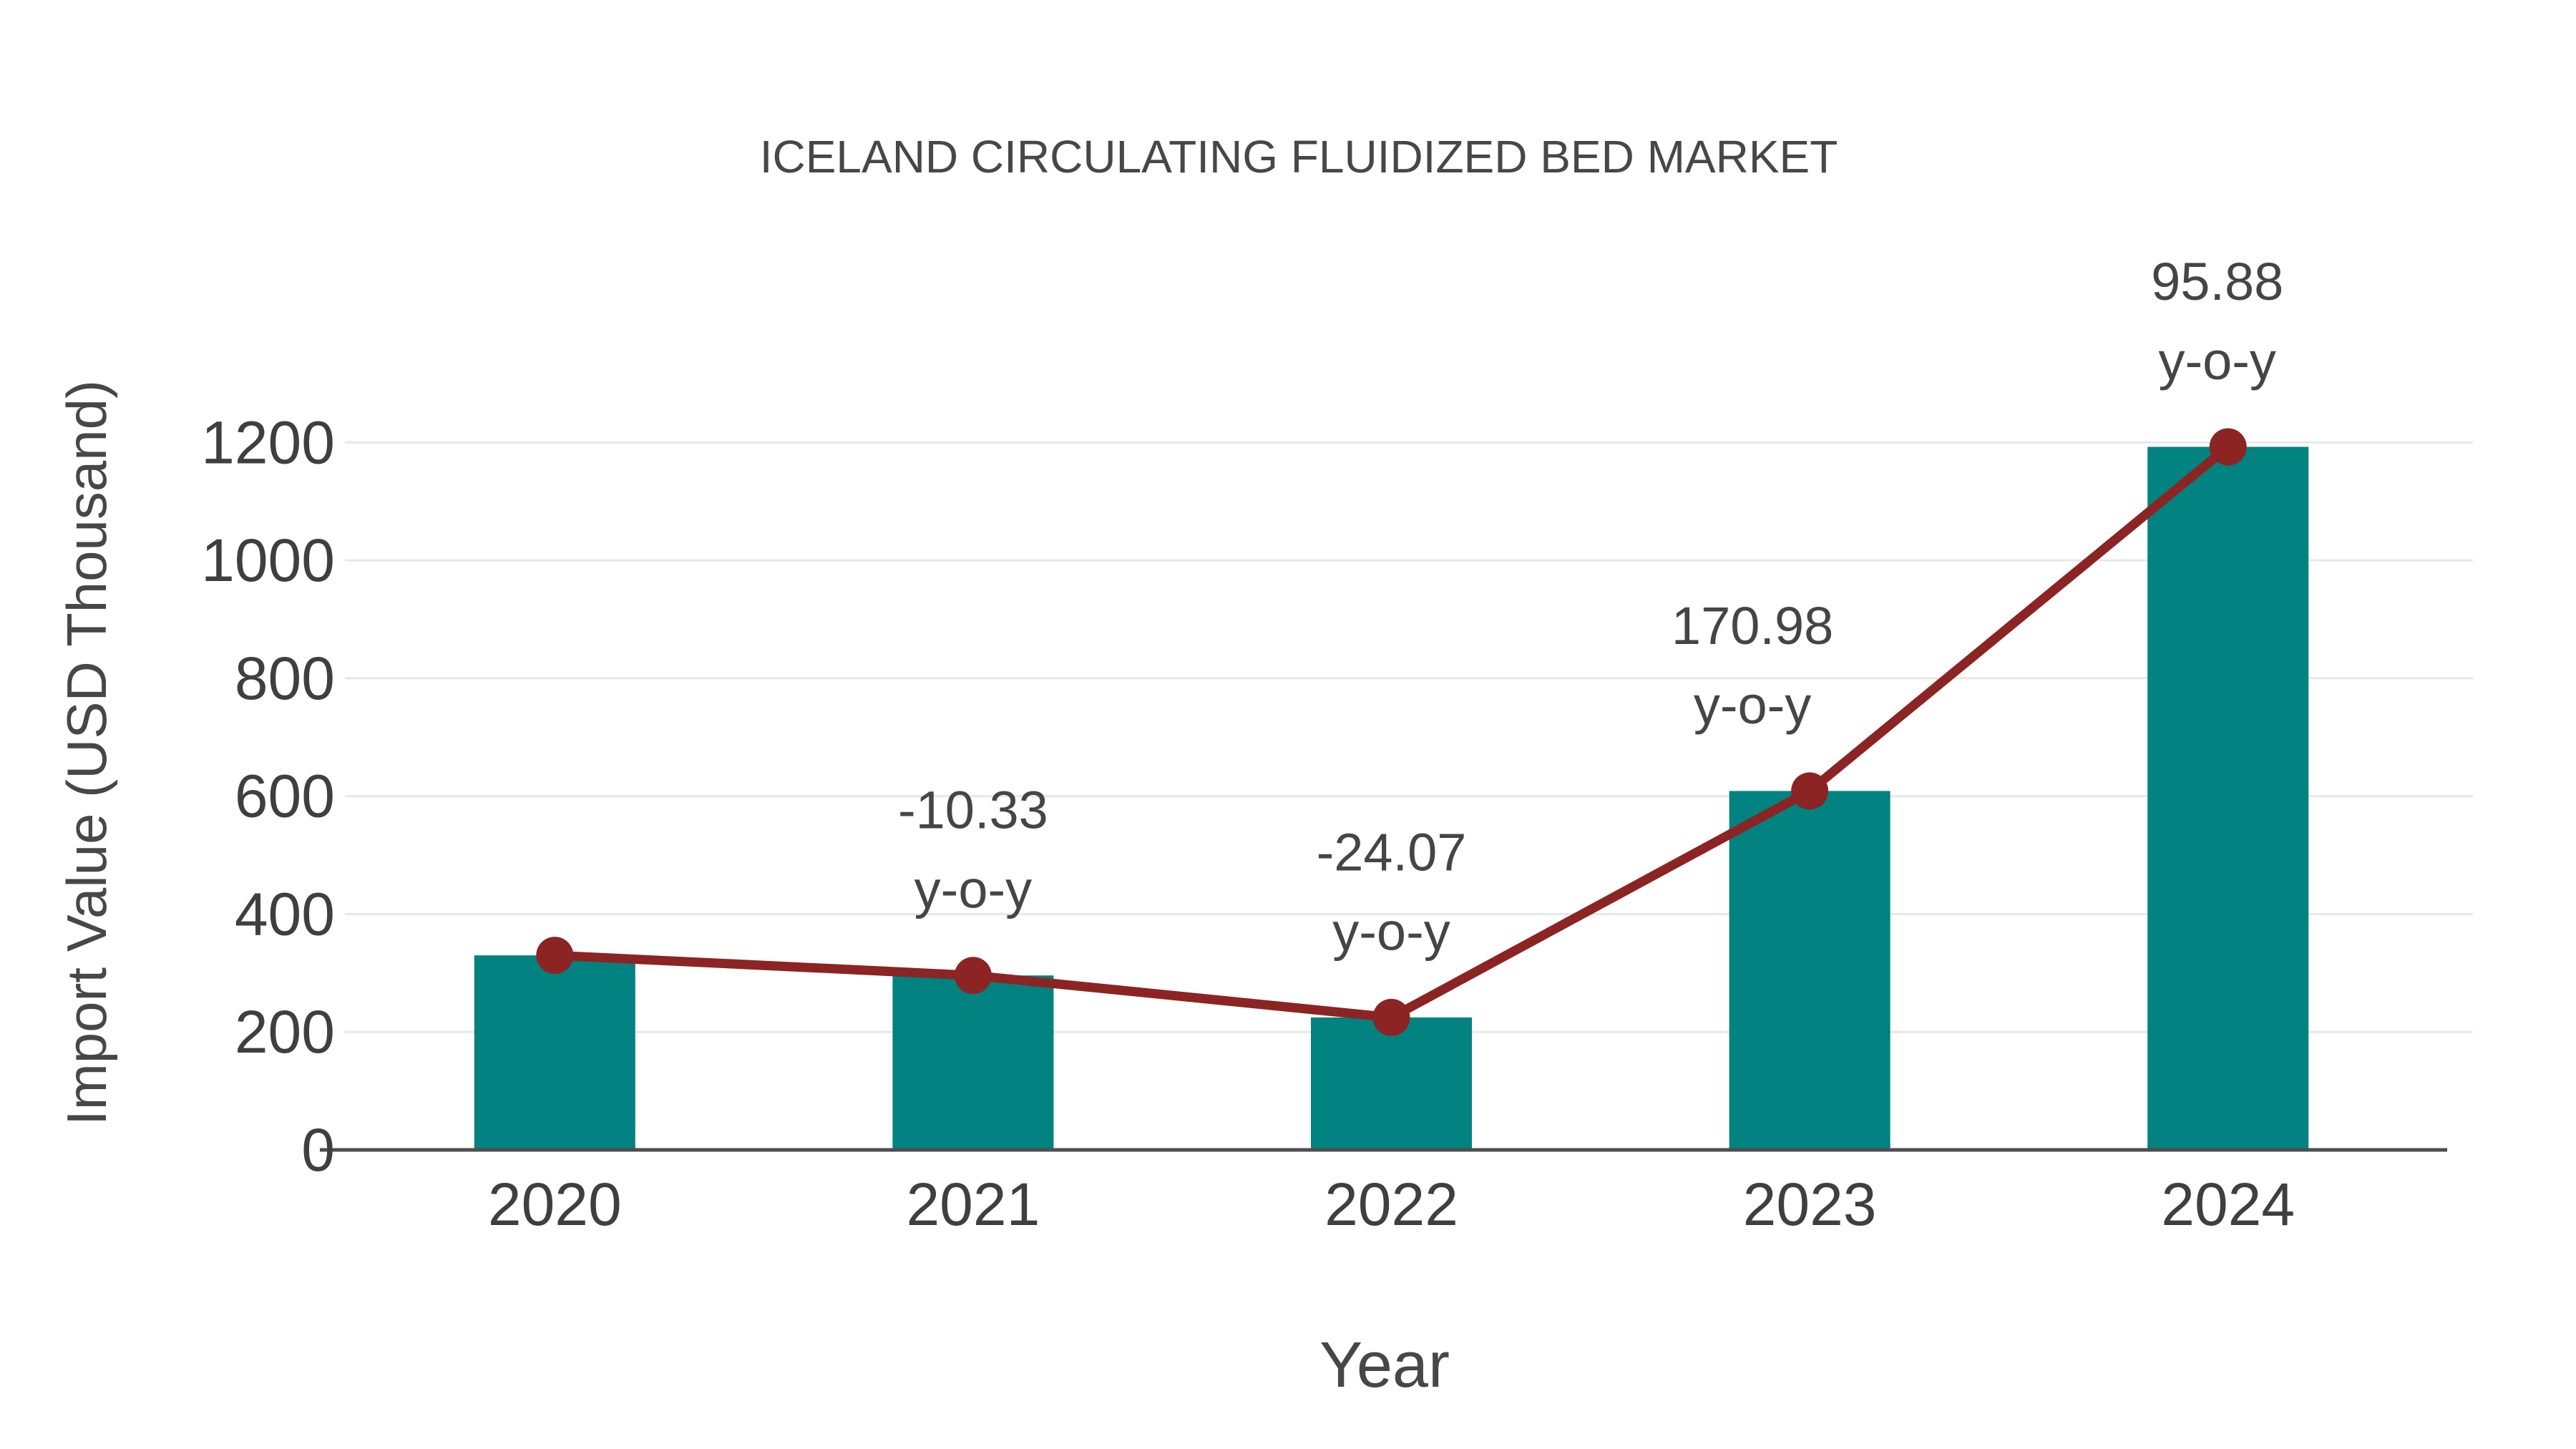 The image size is (2576, 1449). I want to click on annotation-value-2024: 95.88, so click(2217, 281).